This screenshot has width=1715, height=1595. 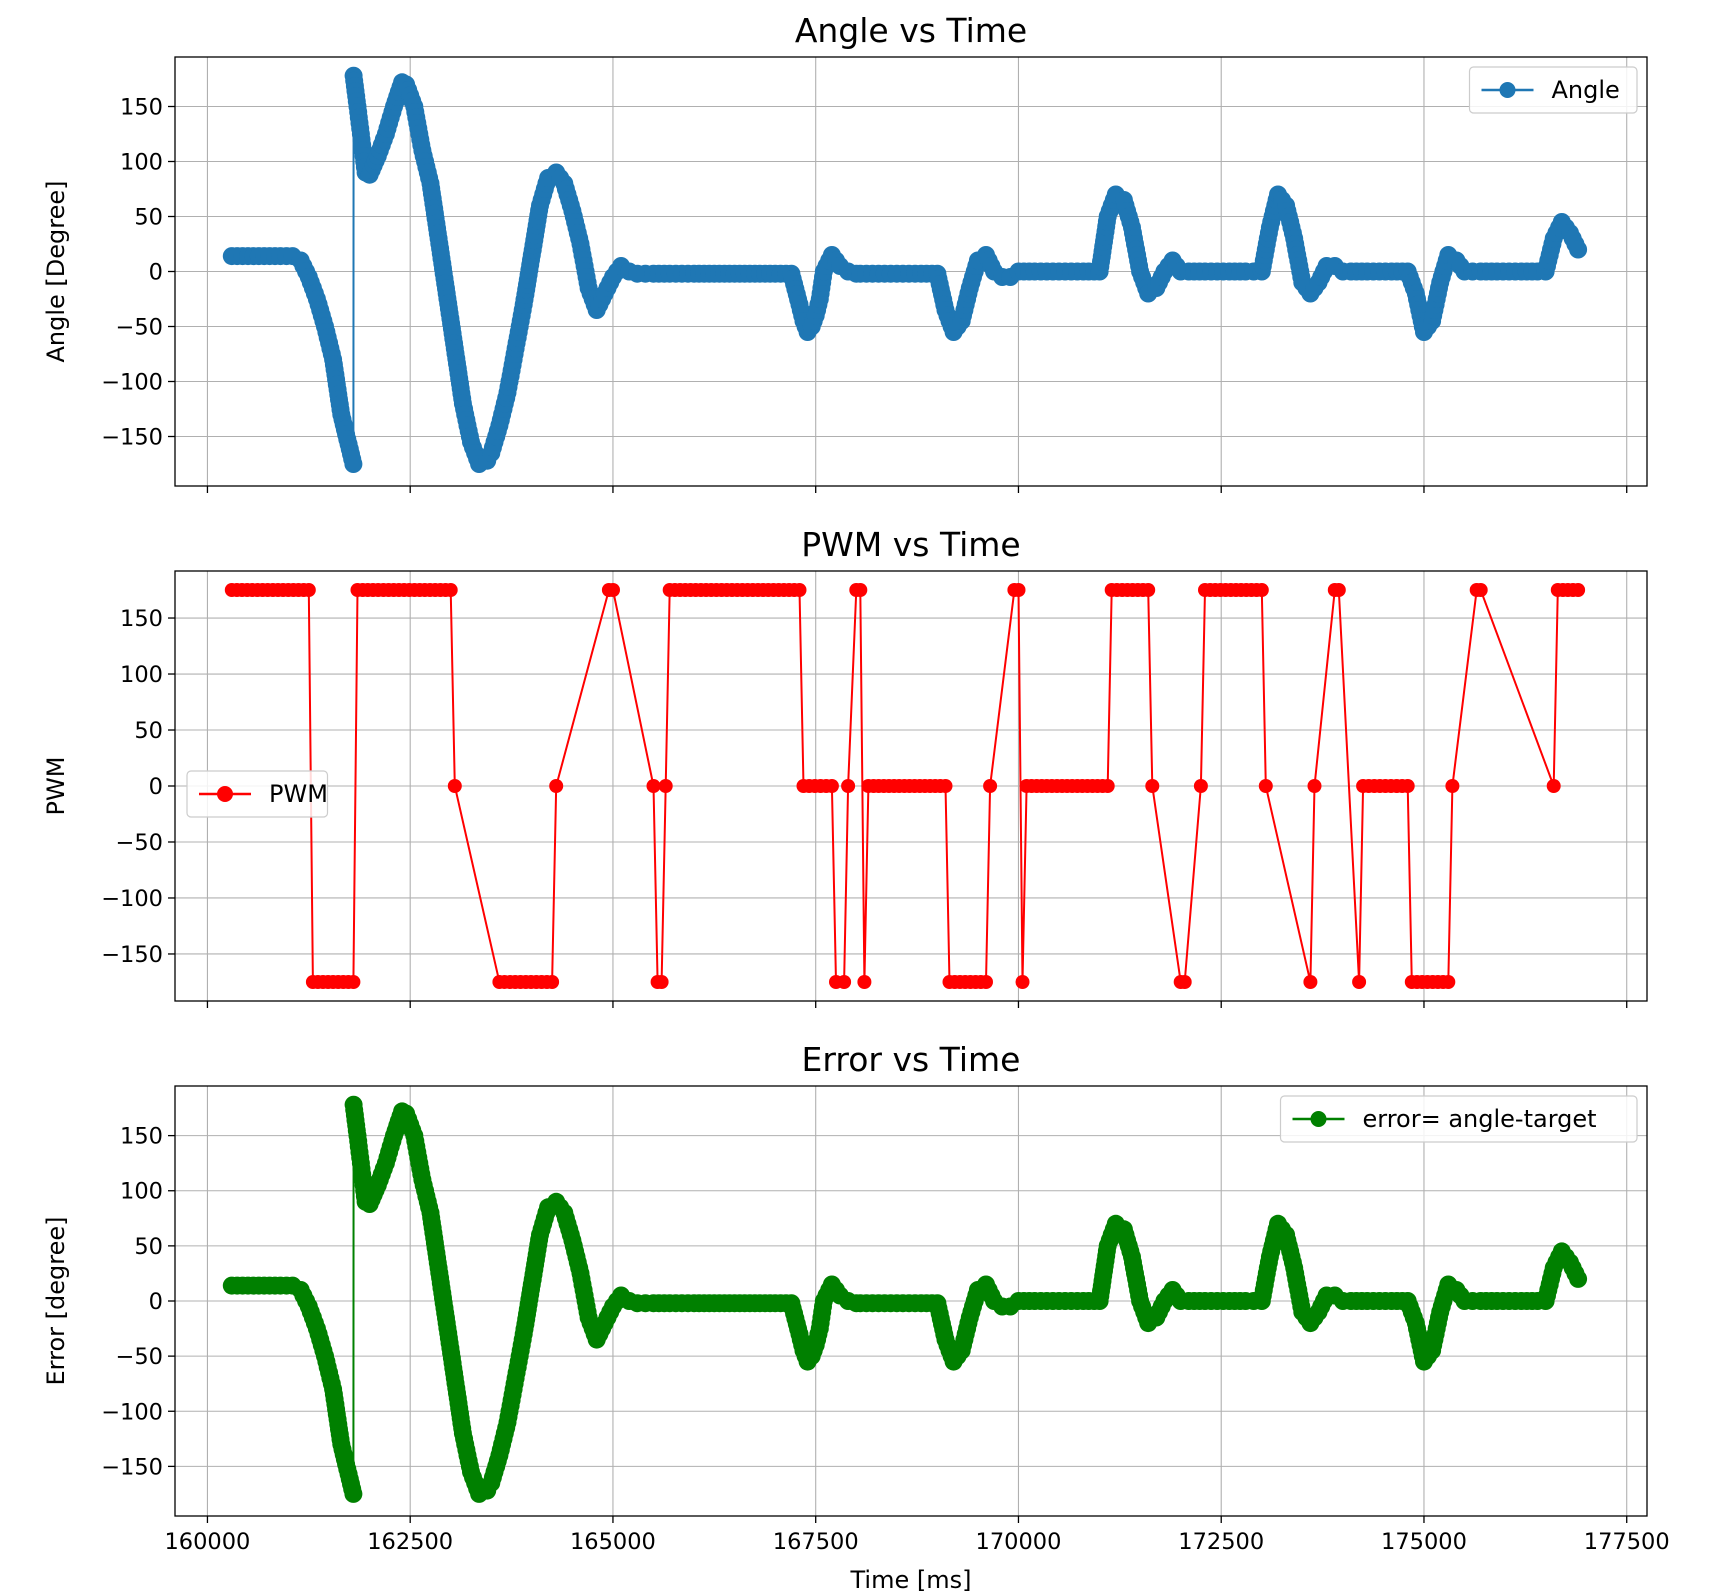 What do you see at coordinates (1627, 1542) in the screenshot?
I see `x-tick-label: 177500` at bounding box center [1627, 1542].